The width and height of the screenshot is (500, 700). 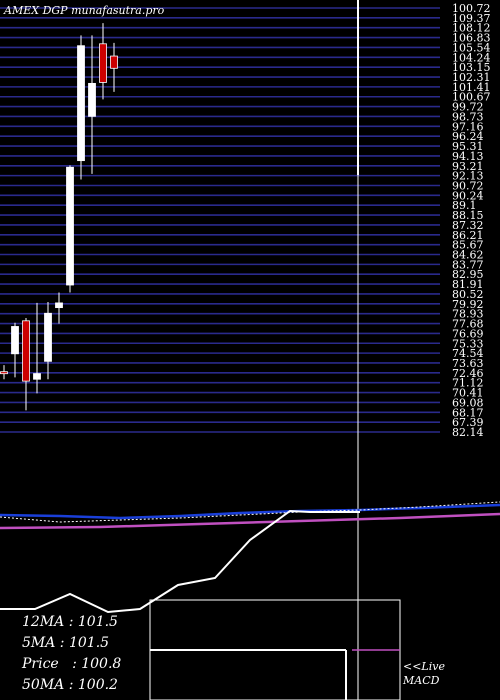 What do you see at coordinates (70, 685) in the screenshot?
I see `ma50-value: 50MA : 100.2` at bounding box center [70, 685].